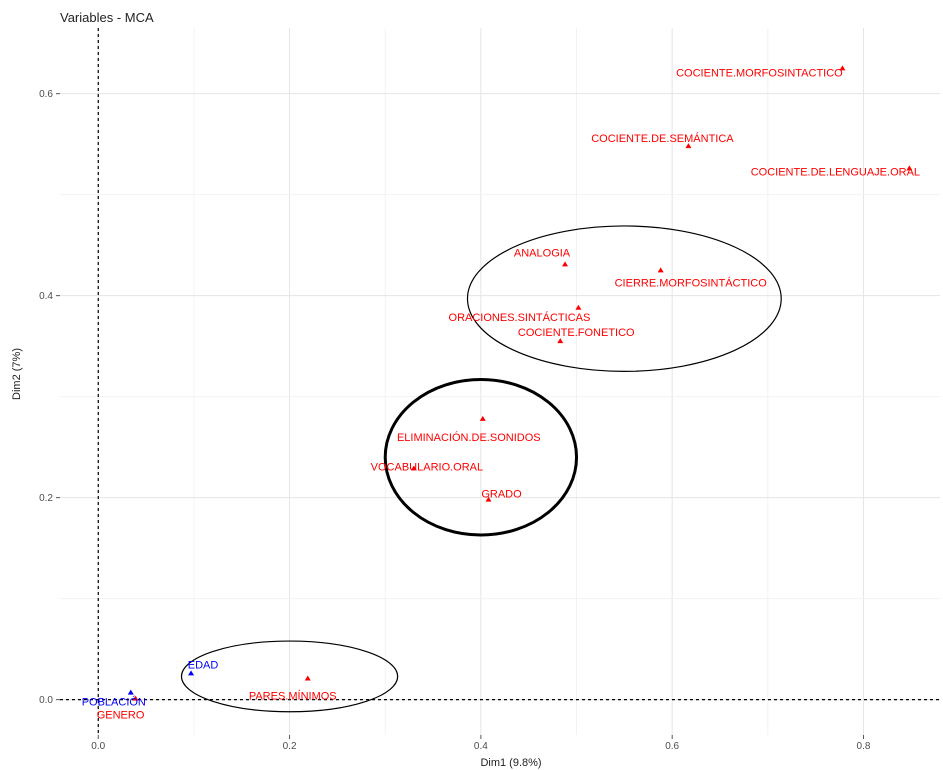 Image resolution: width=943 pixels, height=770 pixels. What do you see at coordinates (672, 746) in the screenshot?
I see `x-tick-label: 0.6` at bounding box center [672, 746].